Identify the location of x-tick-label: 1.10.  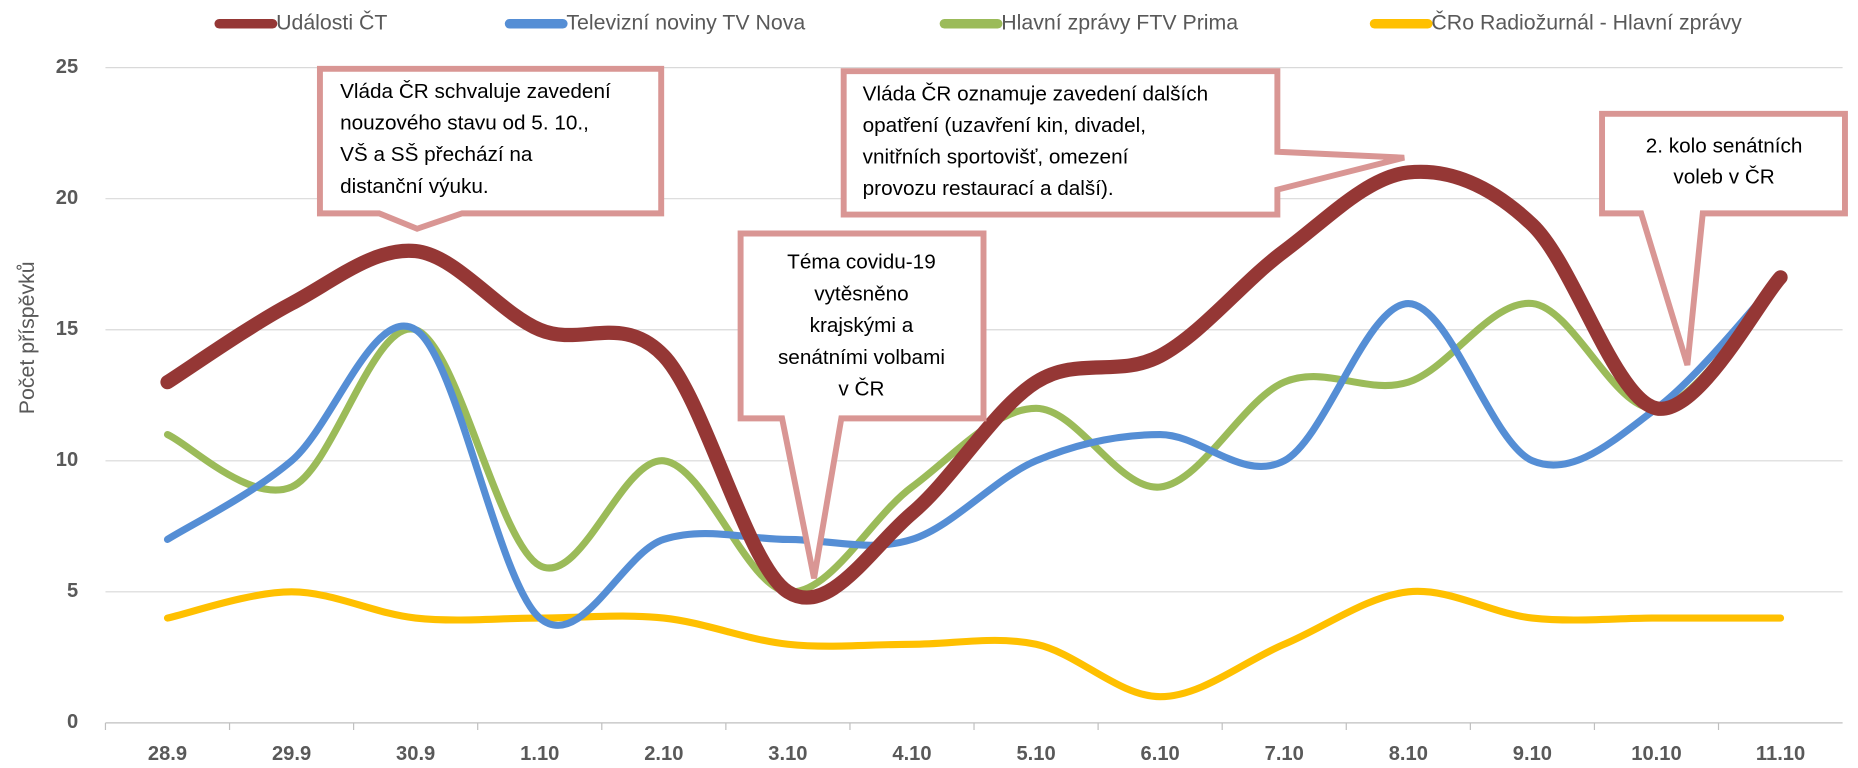
(539, 754).